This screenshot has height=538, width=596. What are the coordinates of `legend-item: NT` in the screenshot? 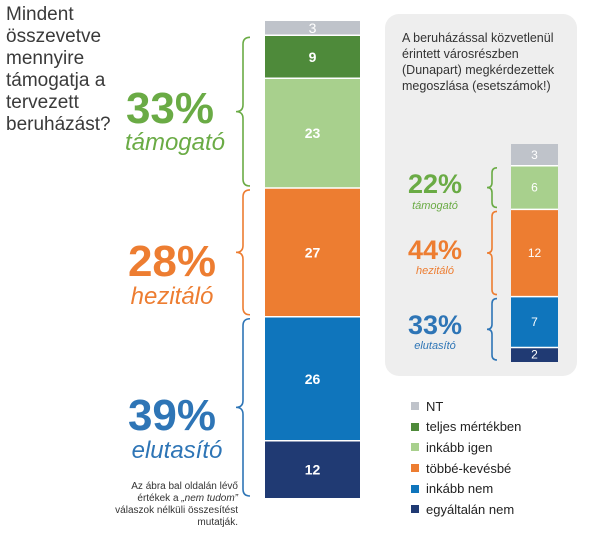 It's located at (466, 406).